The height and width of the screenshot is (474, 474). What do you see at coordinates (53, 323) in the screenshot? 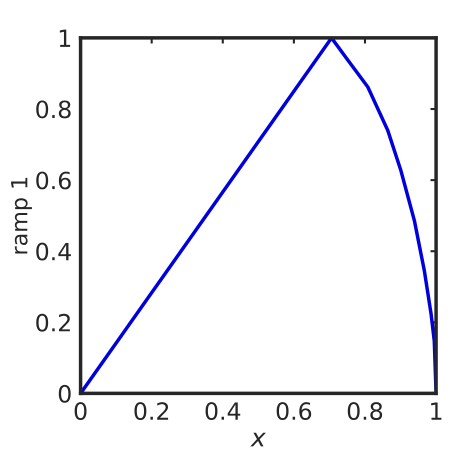
I see `y-tick-label: 0.2` at bounding box center [53, 323].